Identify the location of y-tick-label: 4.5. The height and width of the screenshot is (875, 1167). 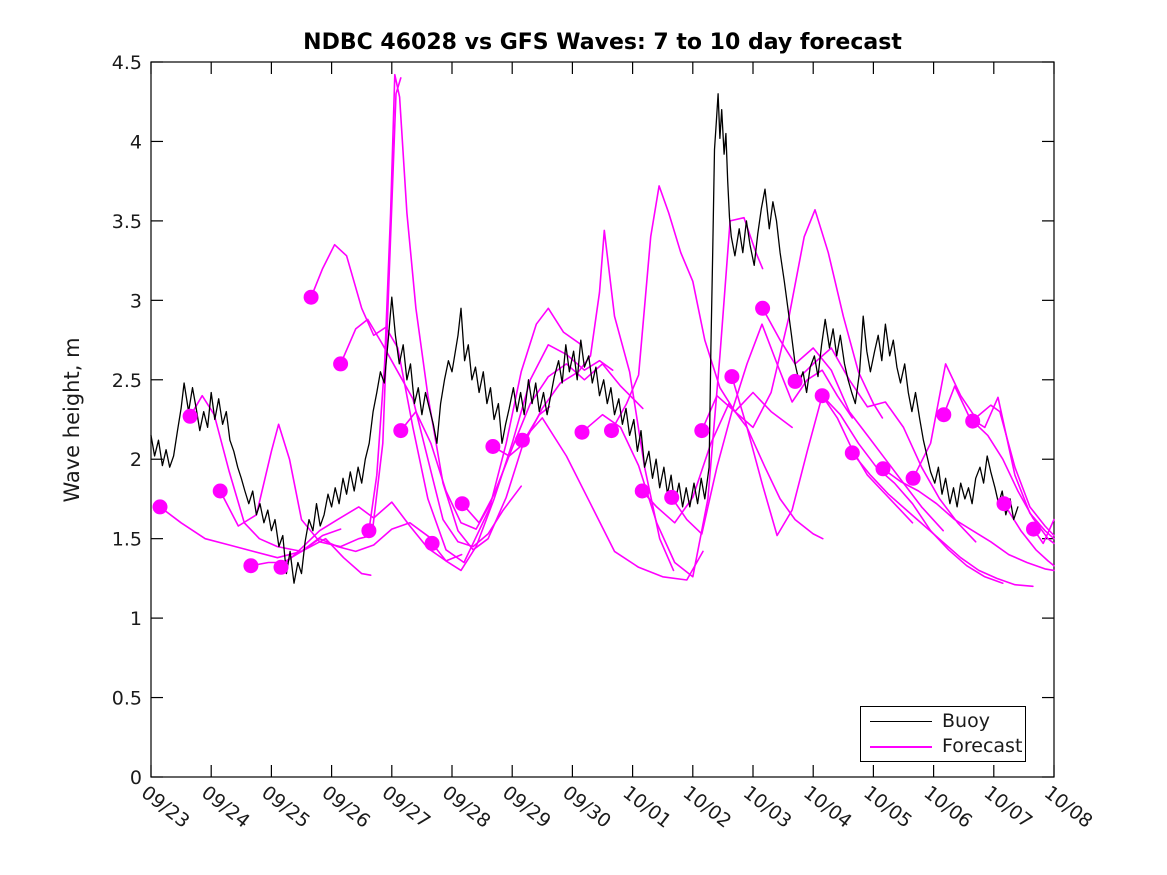
(127, 63).